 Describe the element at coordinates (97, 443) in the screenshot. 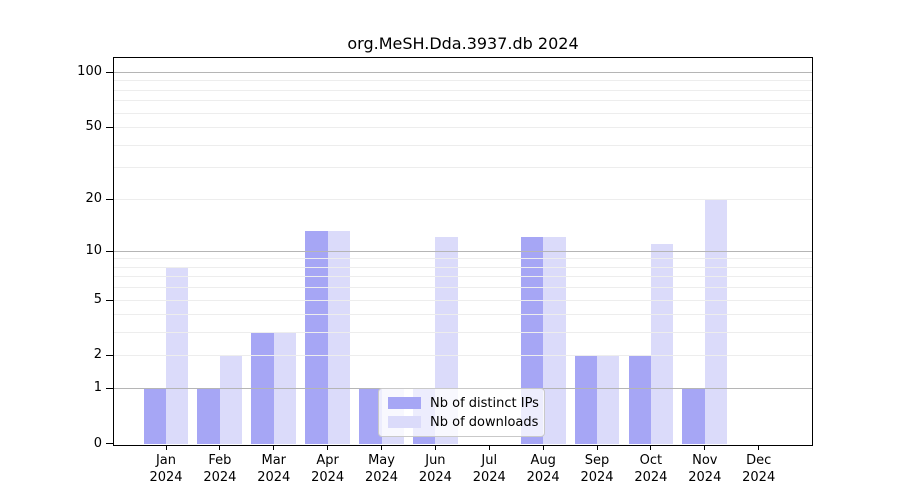

I see `y-tick-label-0: 0` at that location.